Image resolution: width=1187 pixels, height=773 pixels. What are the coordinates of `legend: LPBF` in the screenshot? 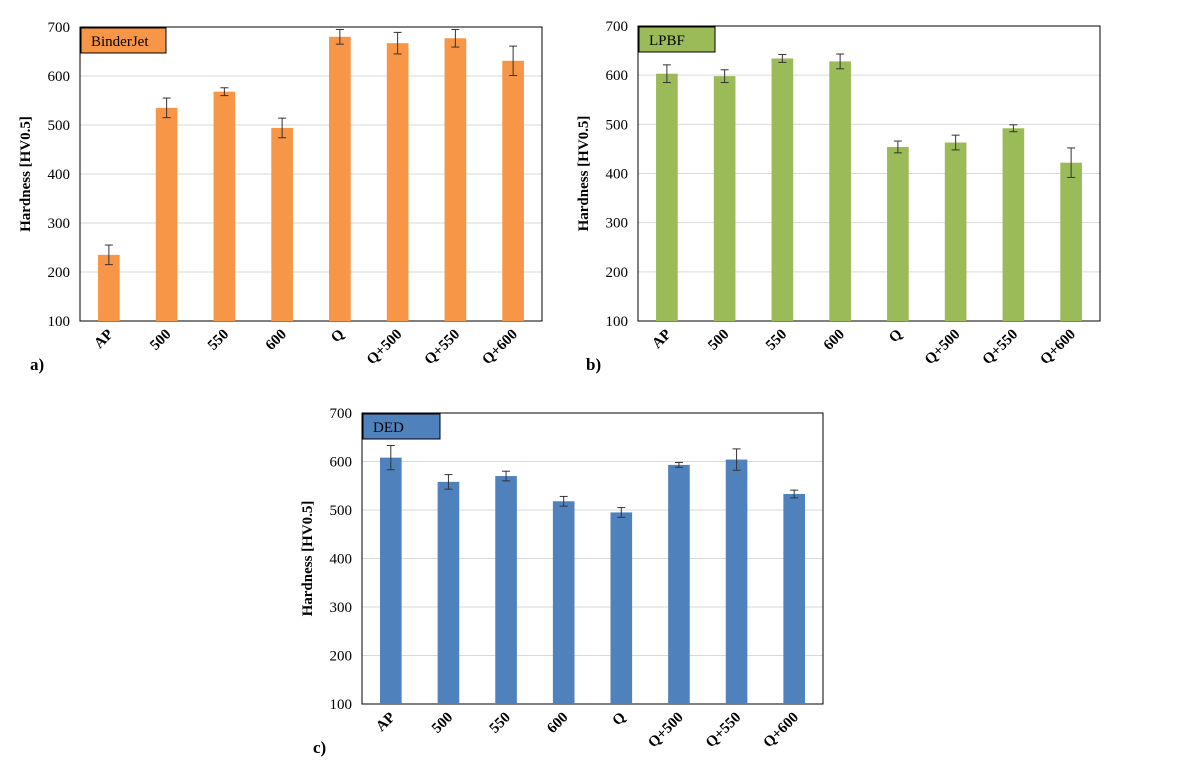 It's located at (677, 39).